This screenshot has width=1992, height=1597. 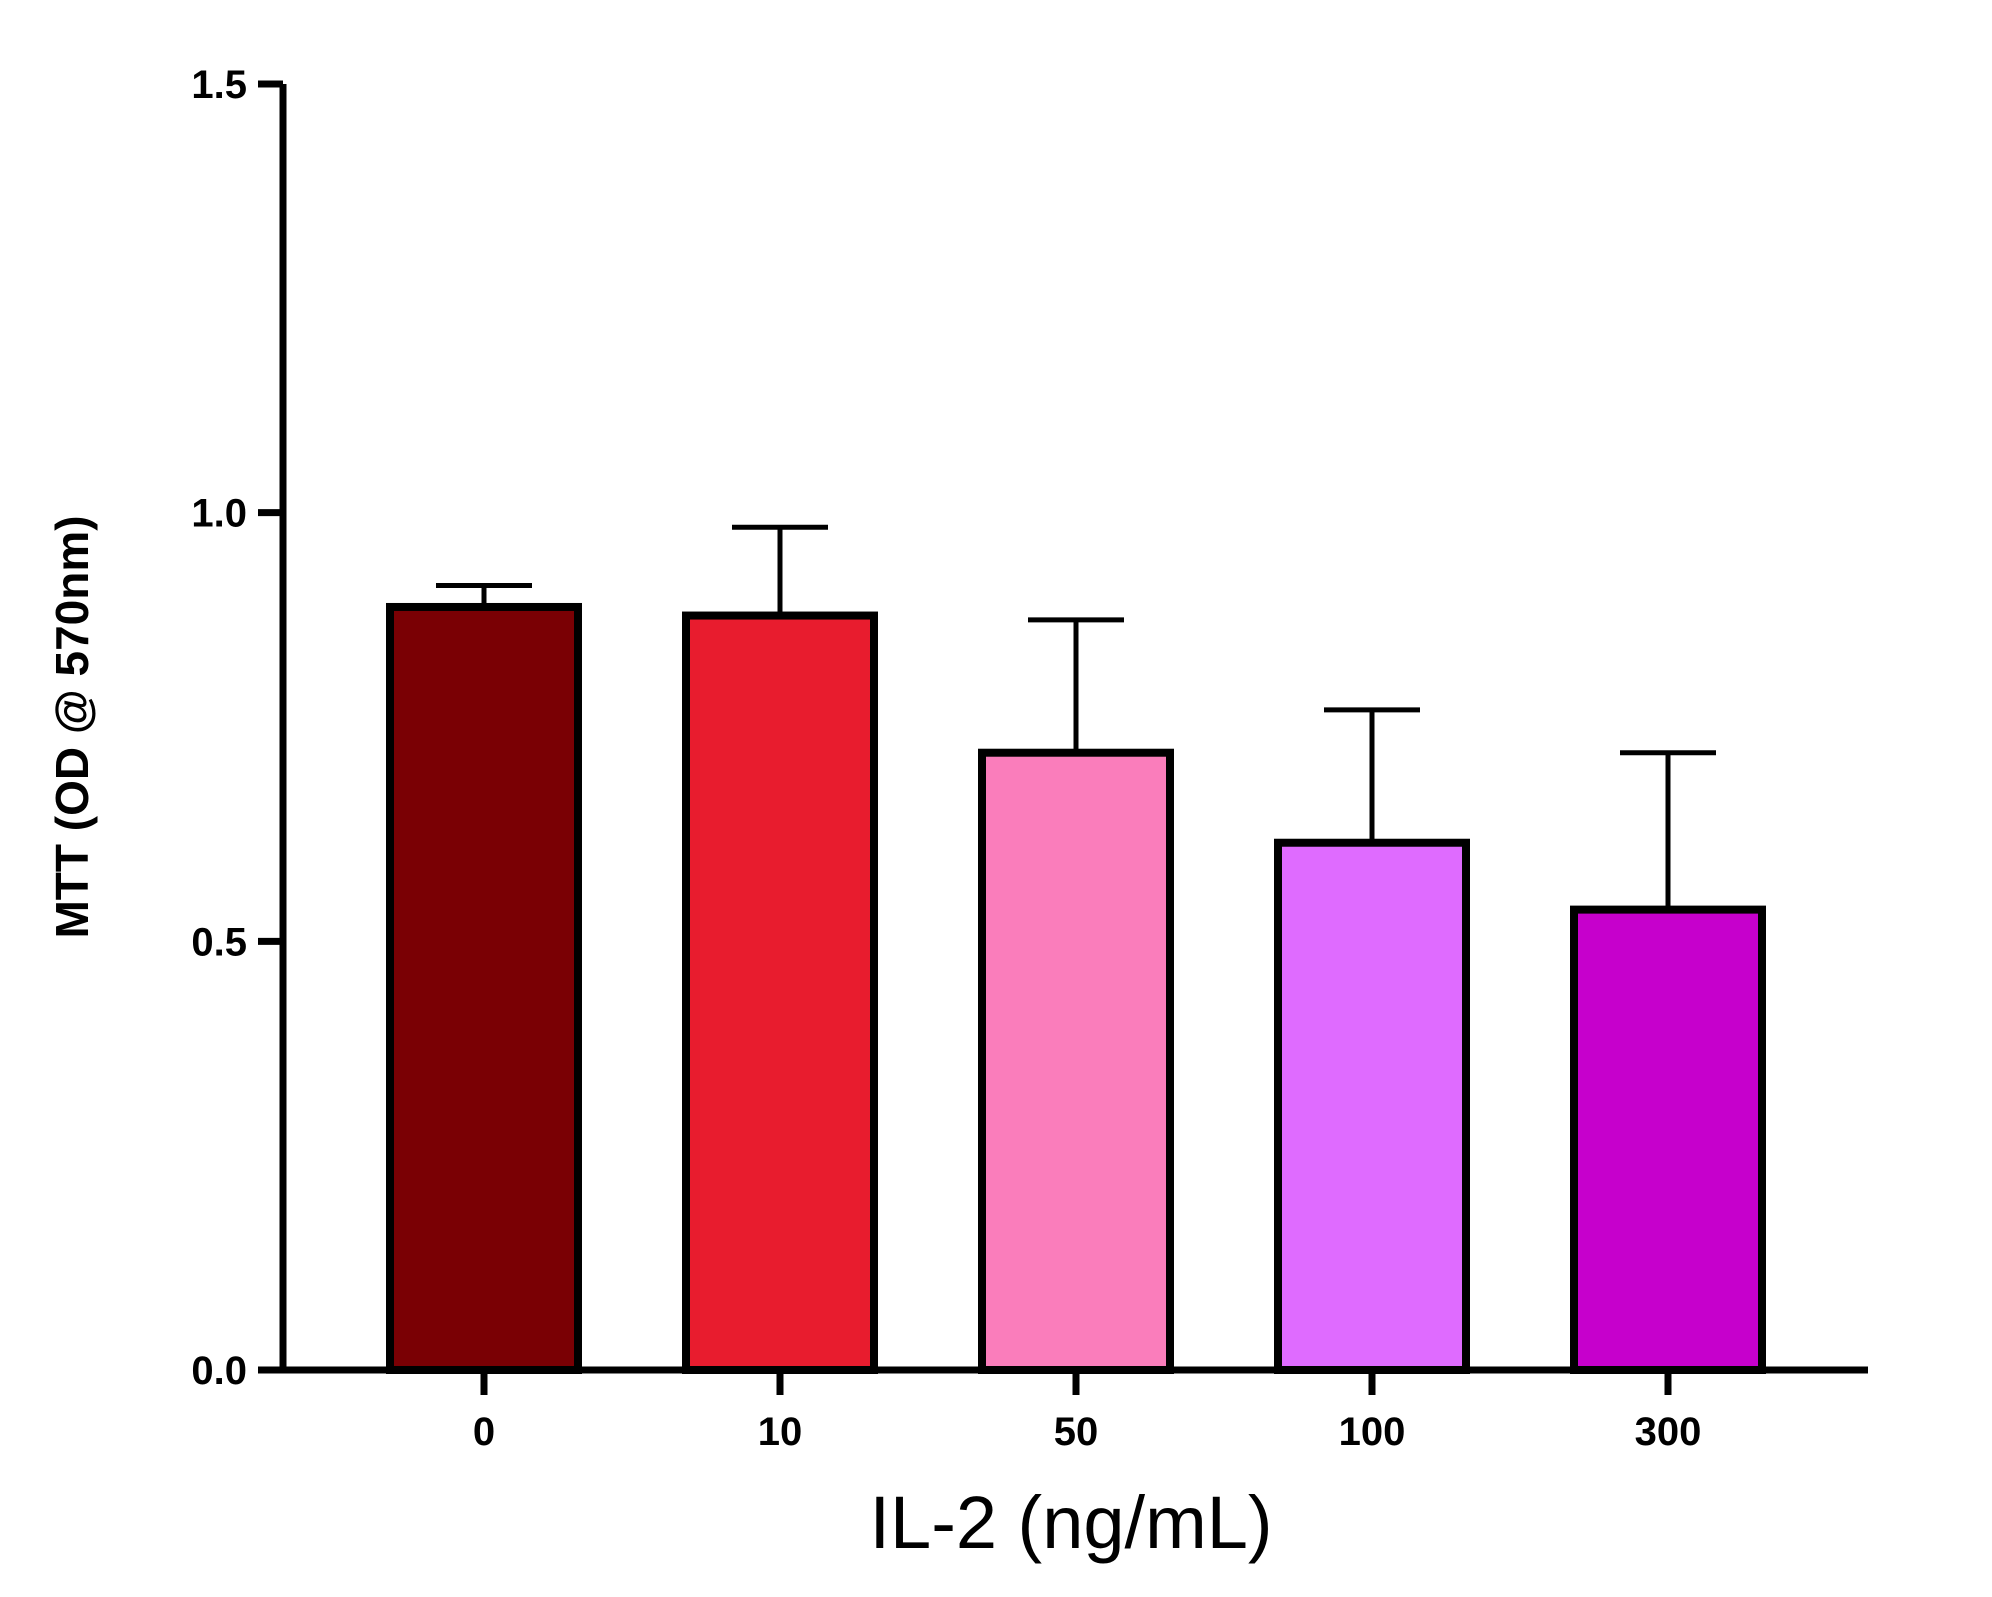 I want to click on y-tick-label-1.5: 1.5, so click(x=219, y=85).